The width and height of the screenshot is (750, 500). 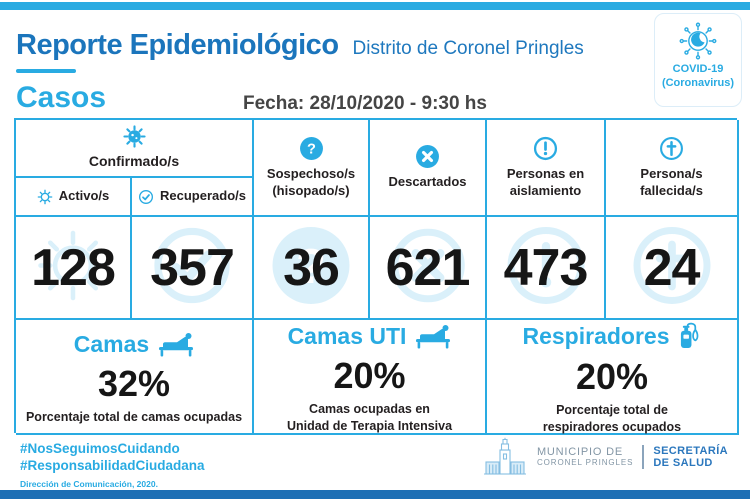 I want to click on logo-divider, so click(x=643, y=457).